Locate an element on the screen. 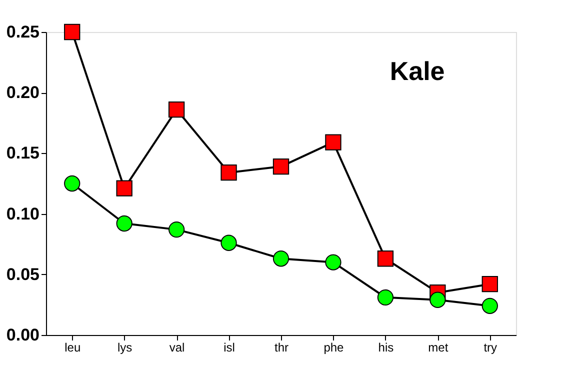 This screenshot has width=571, height=384. x-tick-label: met is located at coordinates (438, 347).